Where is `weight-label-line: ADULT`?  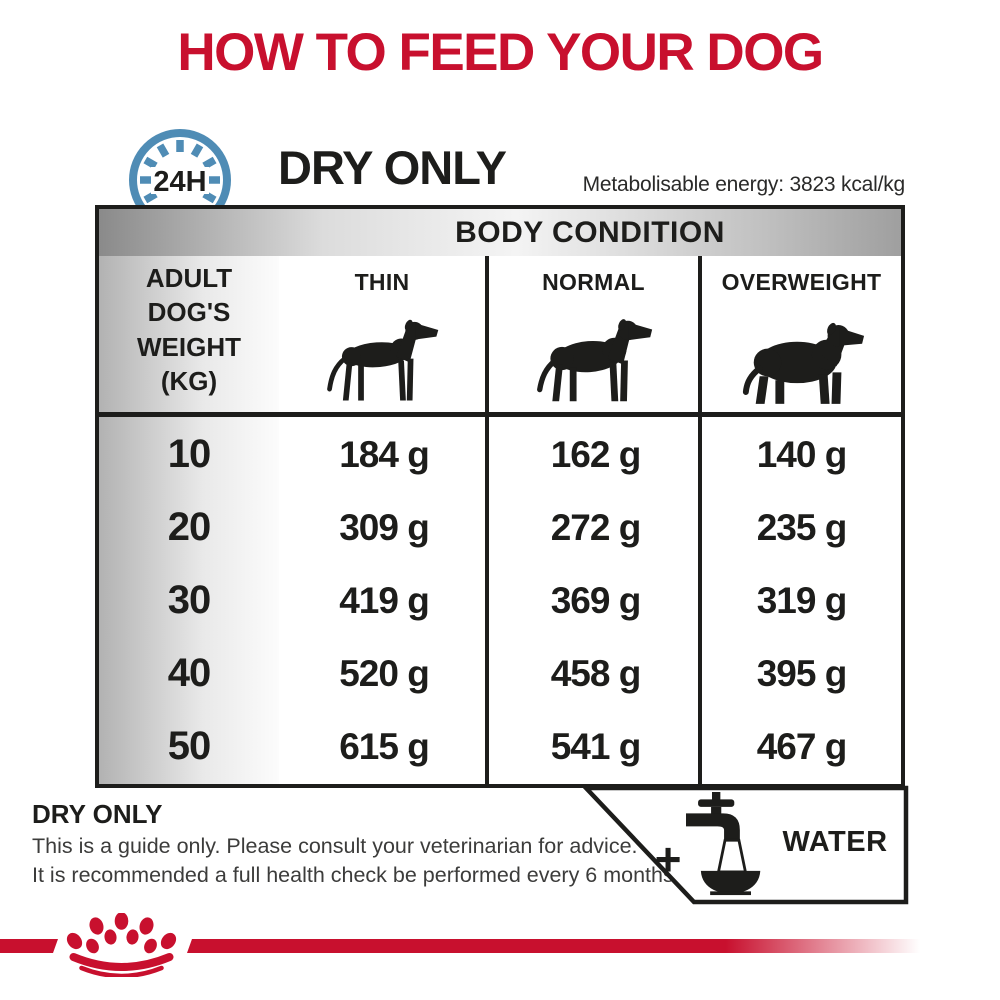
weight-label-line: ADULT is located at coordinates (189, 278).